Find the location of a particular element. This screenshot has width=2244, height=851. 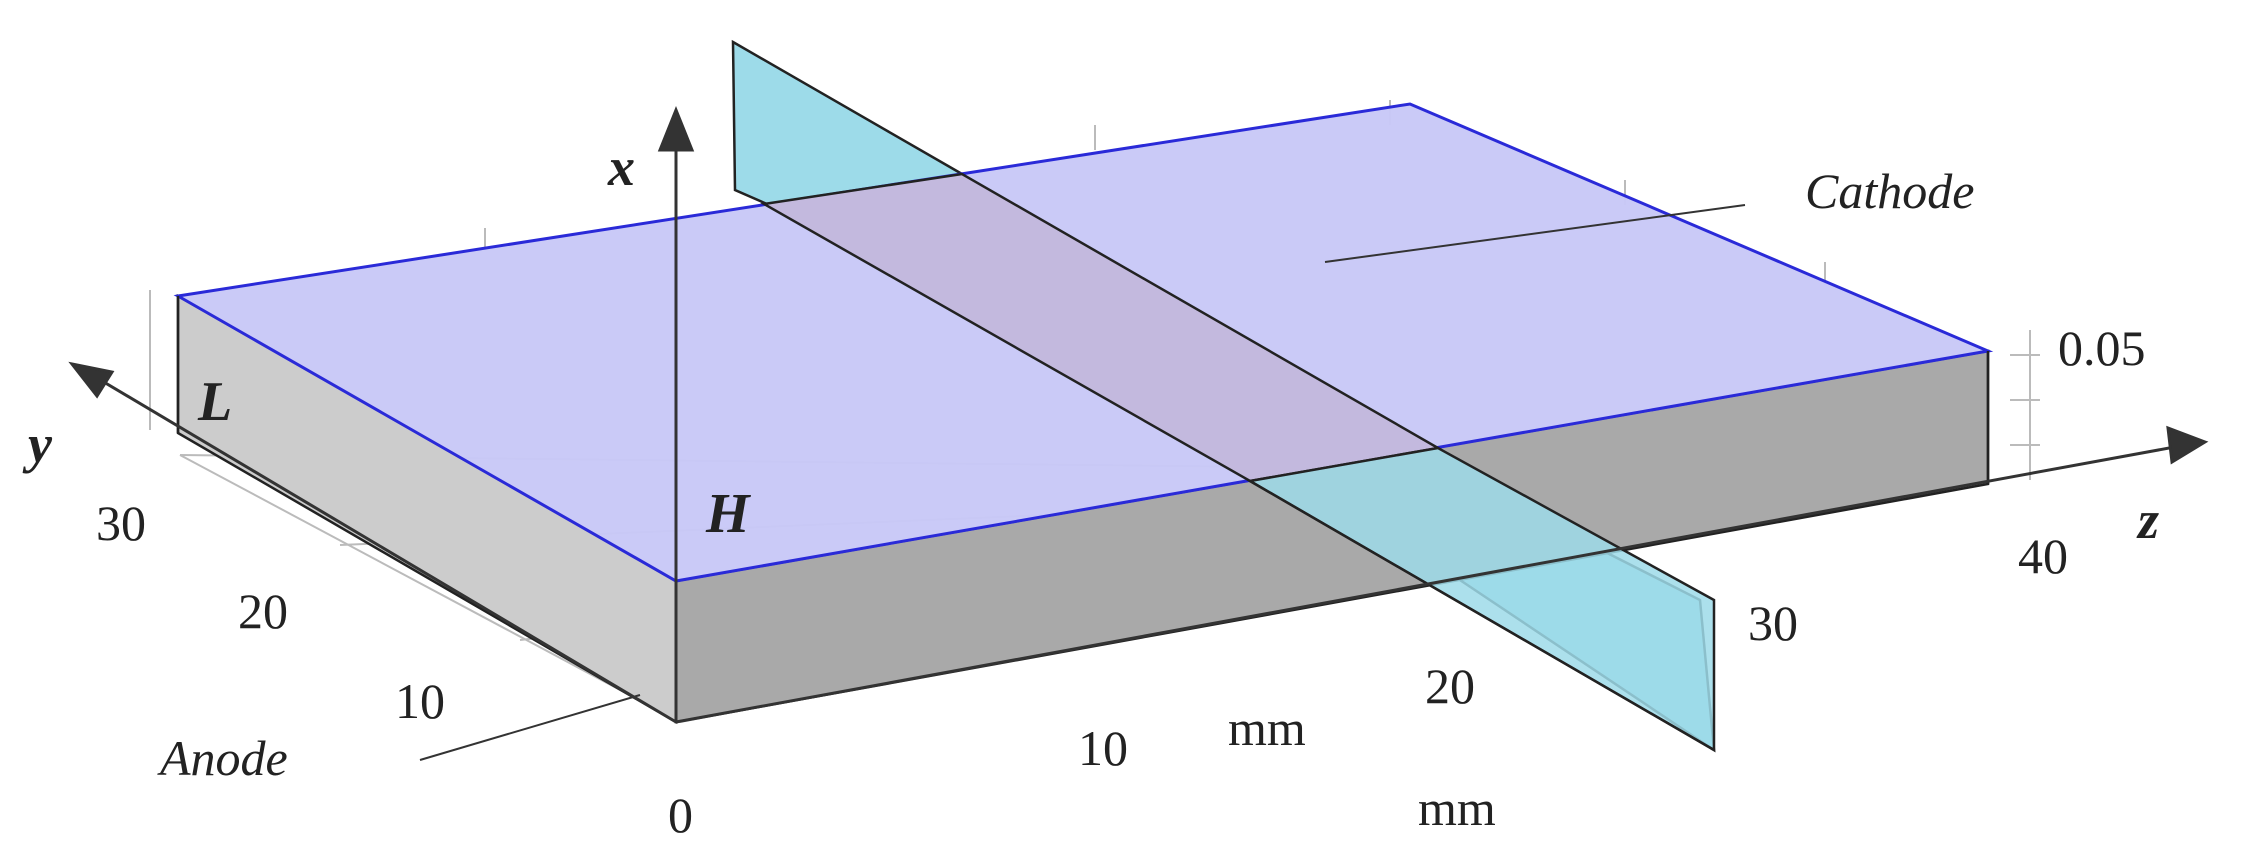

anode-label: Anode is located at coordinates (222, 758).